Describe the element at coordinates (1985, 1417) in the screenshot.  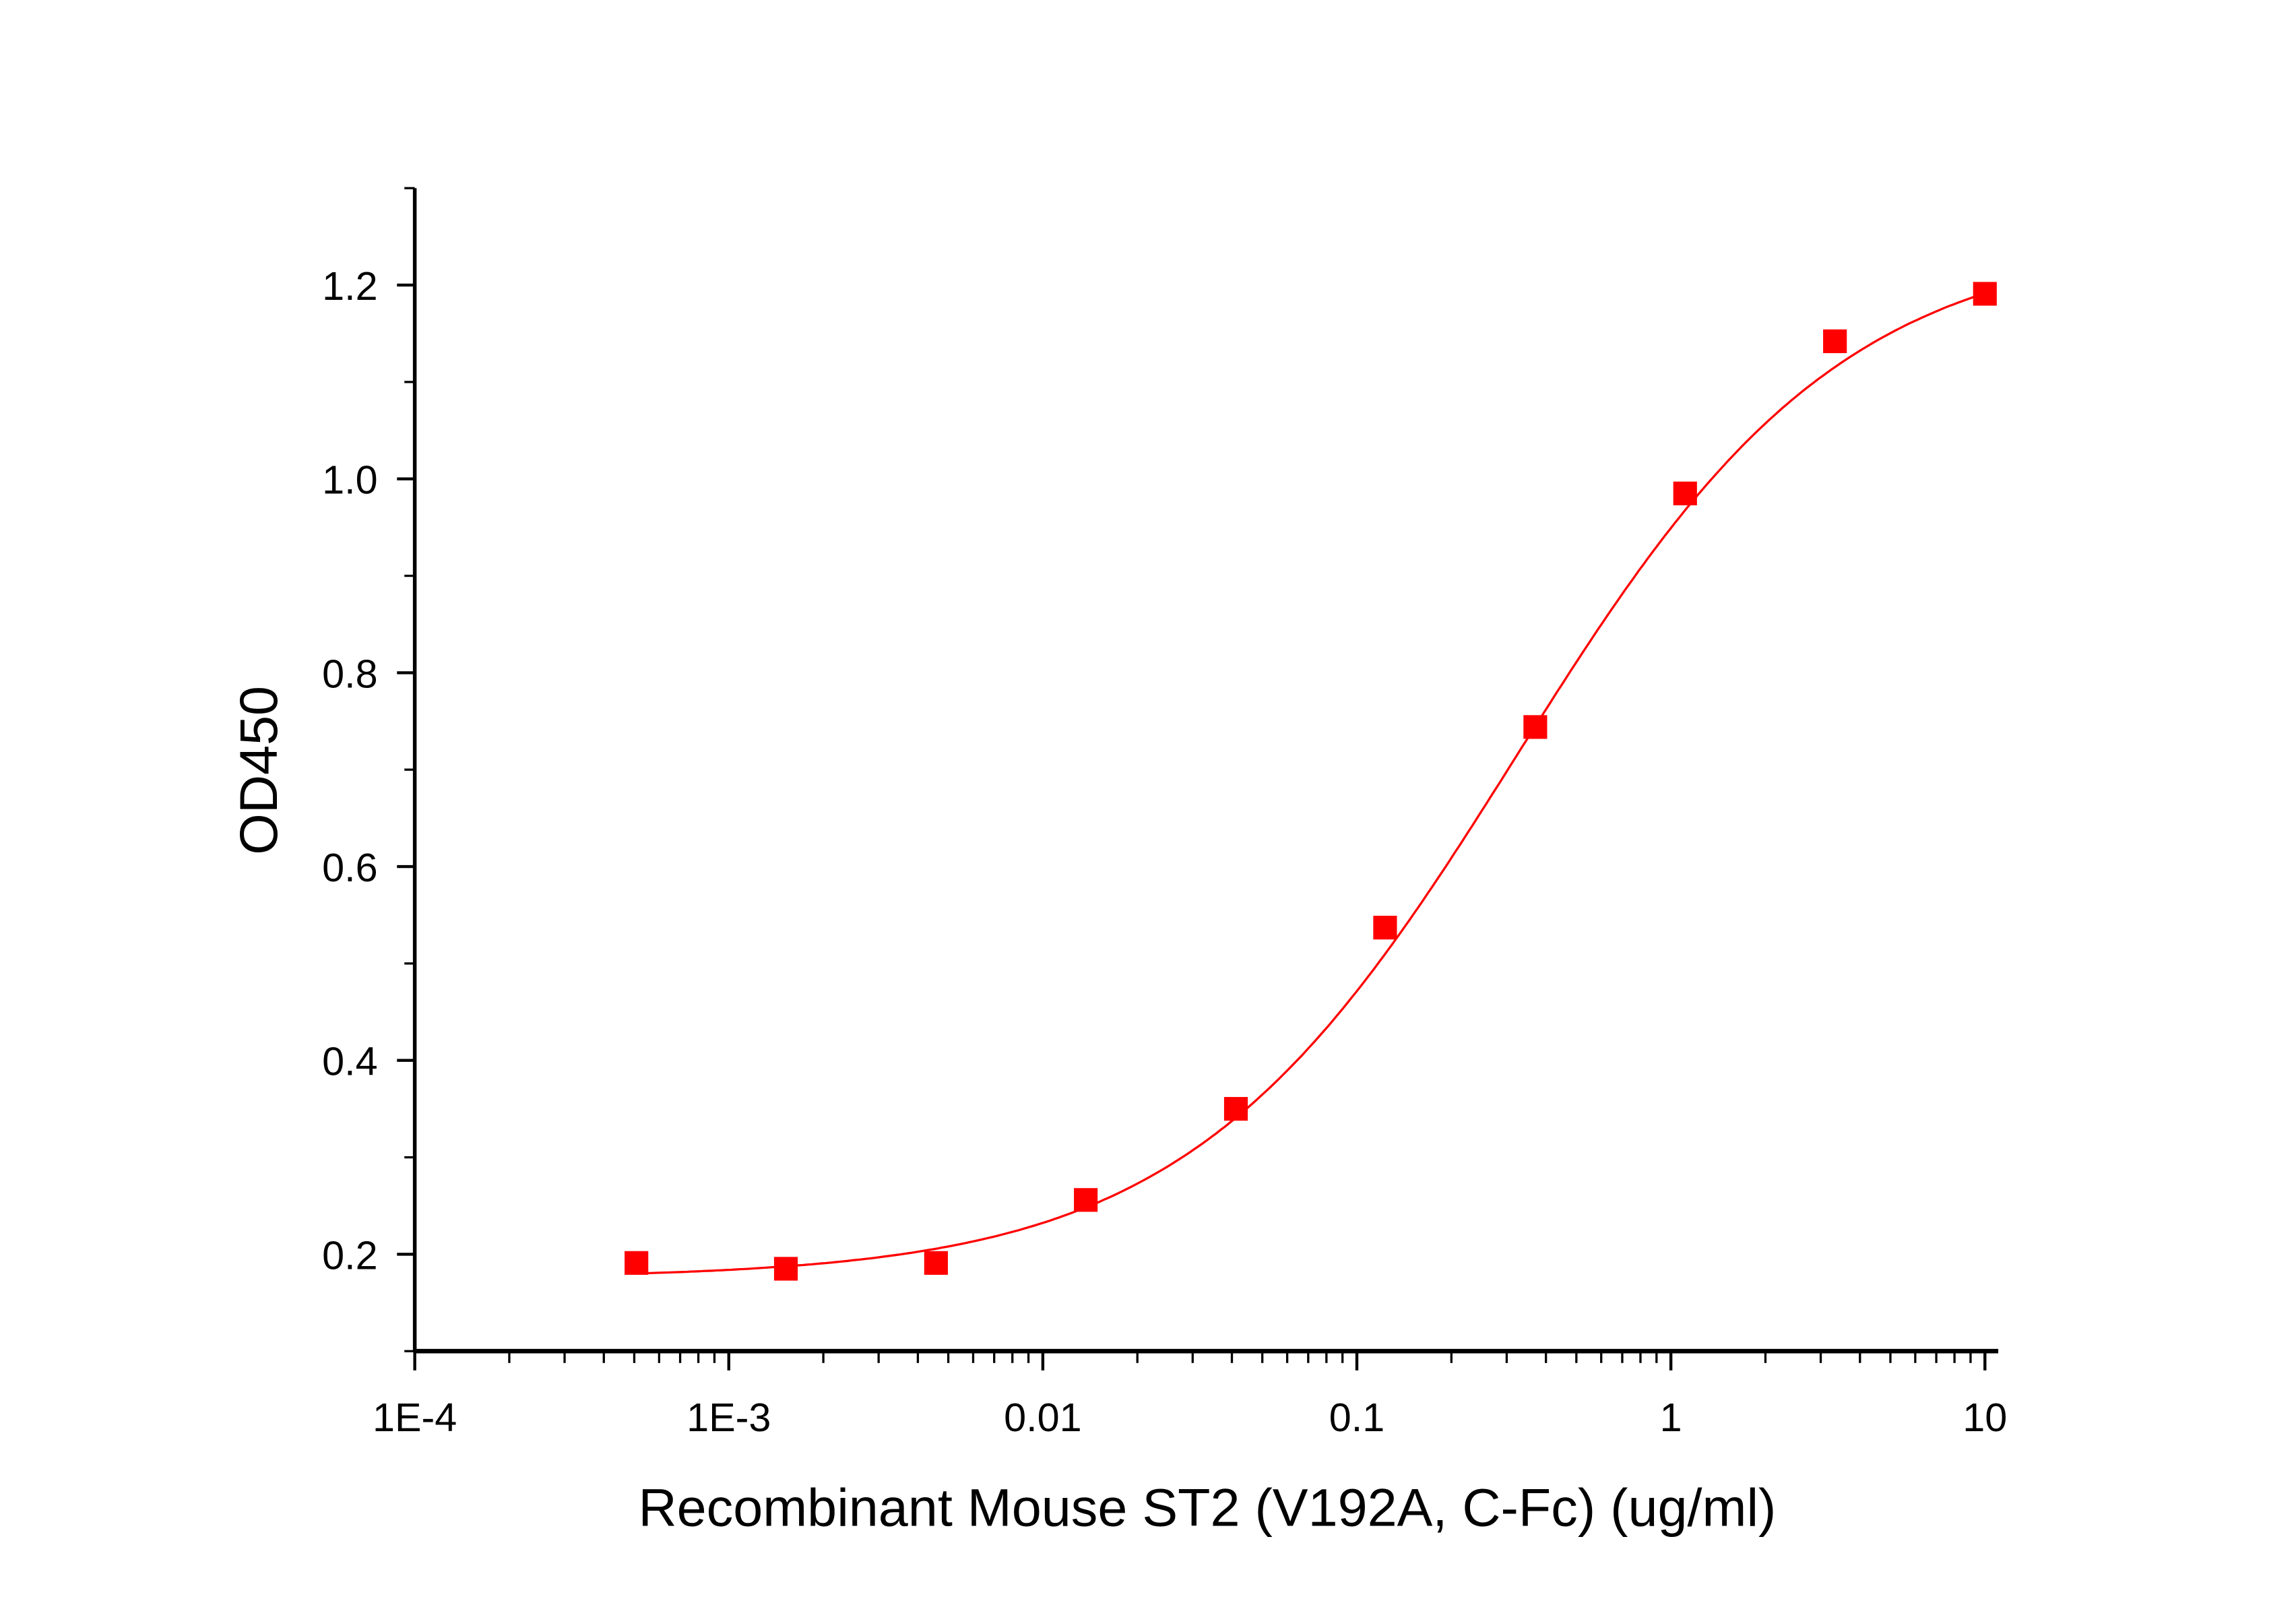
I see `x-tick-label: 10` at that location.